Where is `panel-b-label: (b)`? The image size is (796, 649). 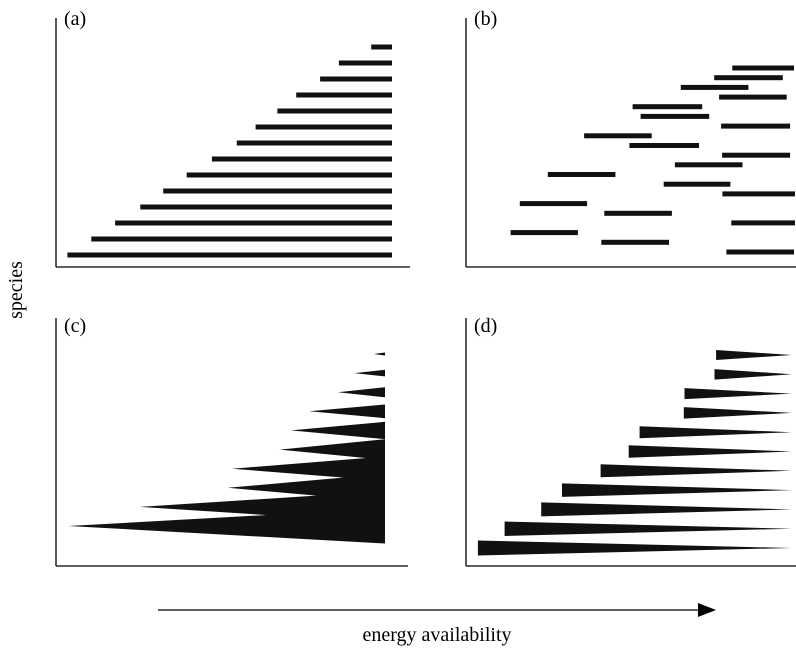
panel-b-label: (b) is located at coordinates (485, 19).